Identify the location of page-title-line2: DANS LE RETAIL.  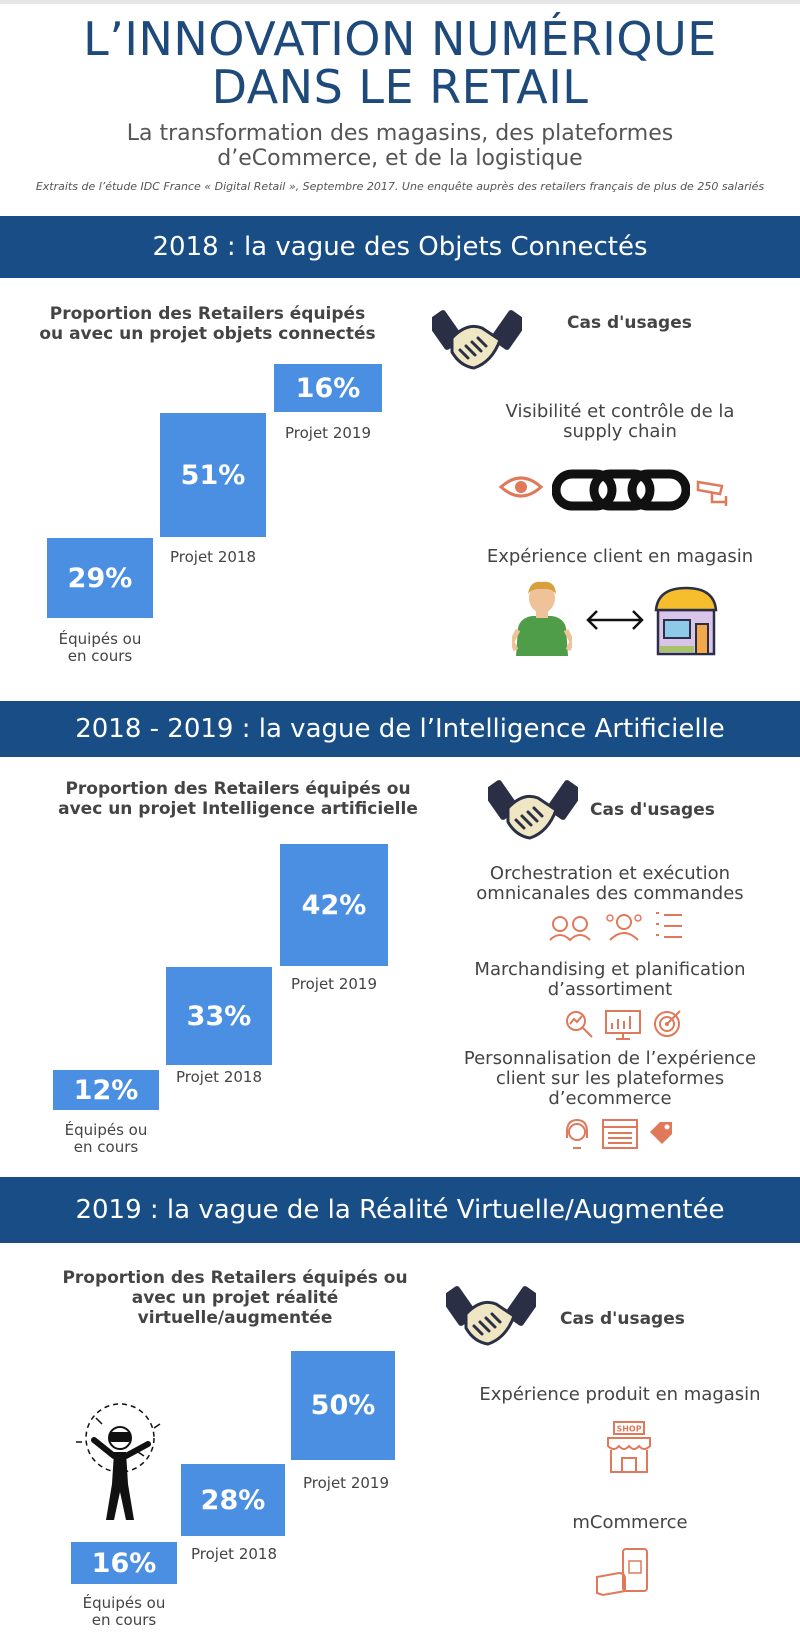
(400, 87).